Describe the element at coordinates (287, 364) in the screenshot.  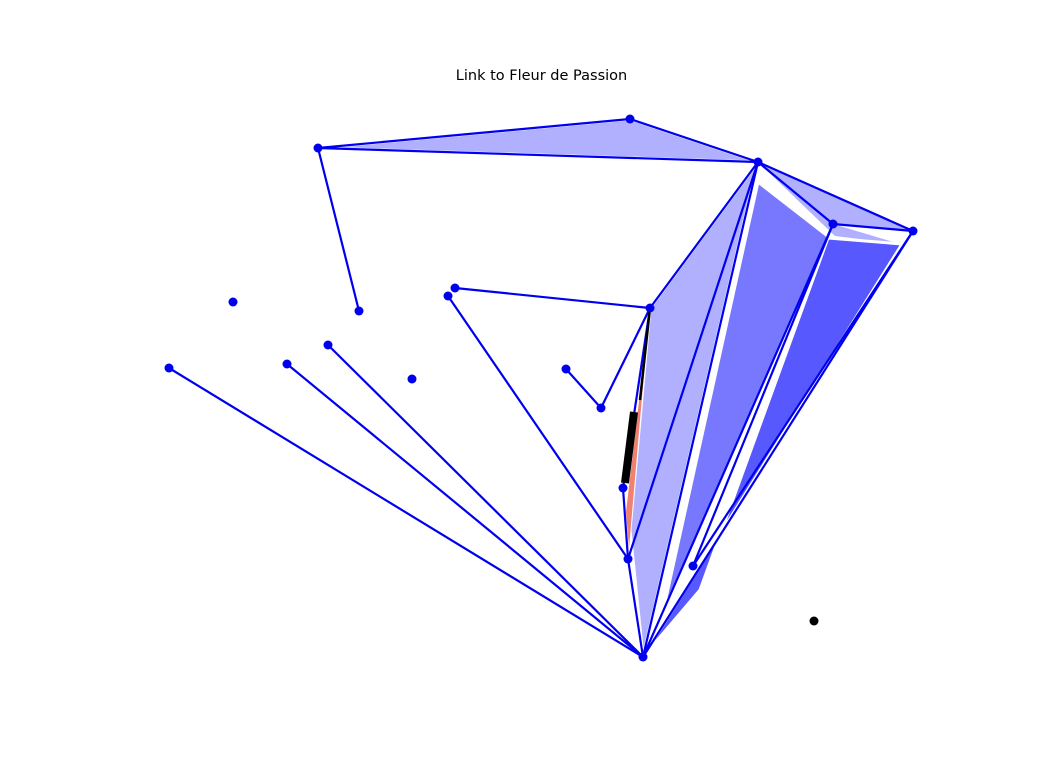
I see `node-l` at that location.